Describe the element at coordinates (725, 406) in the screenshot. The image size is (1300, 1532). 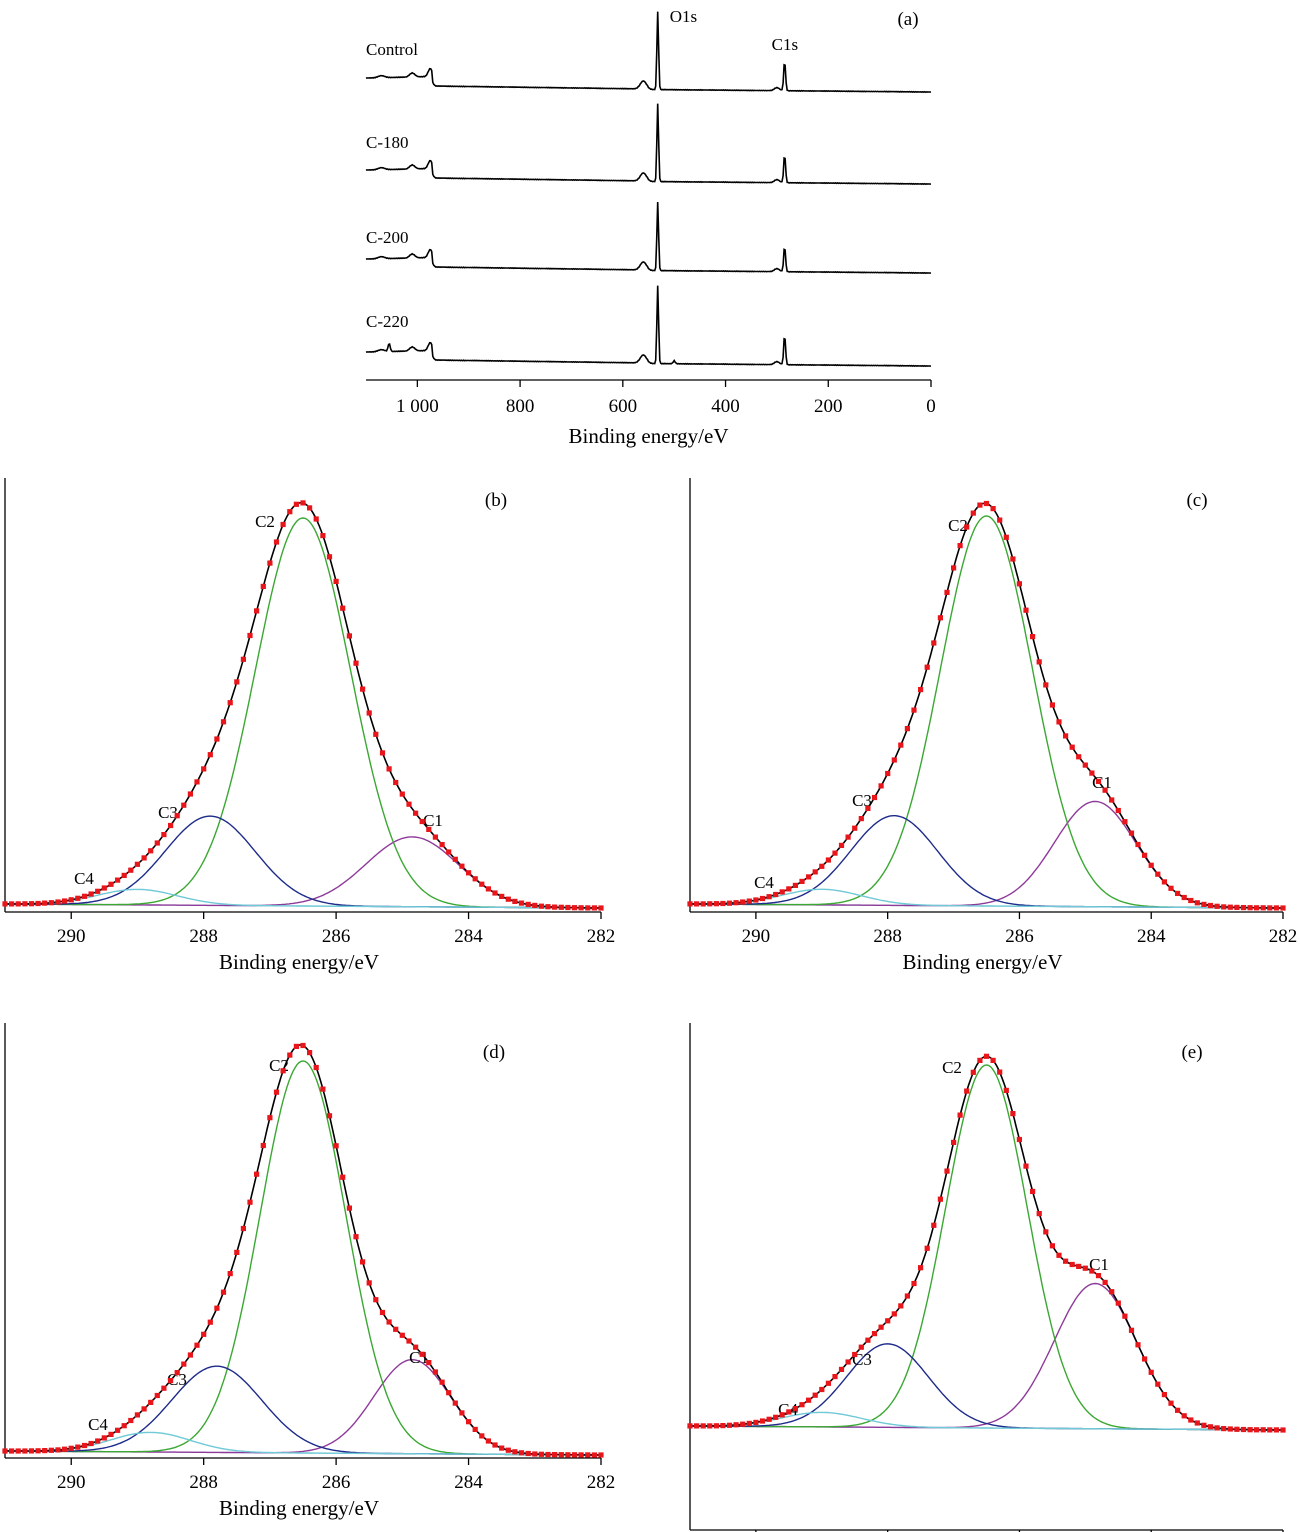
I see `x-tick-label-a: 400` at that location.